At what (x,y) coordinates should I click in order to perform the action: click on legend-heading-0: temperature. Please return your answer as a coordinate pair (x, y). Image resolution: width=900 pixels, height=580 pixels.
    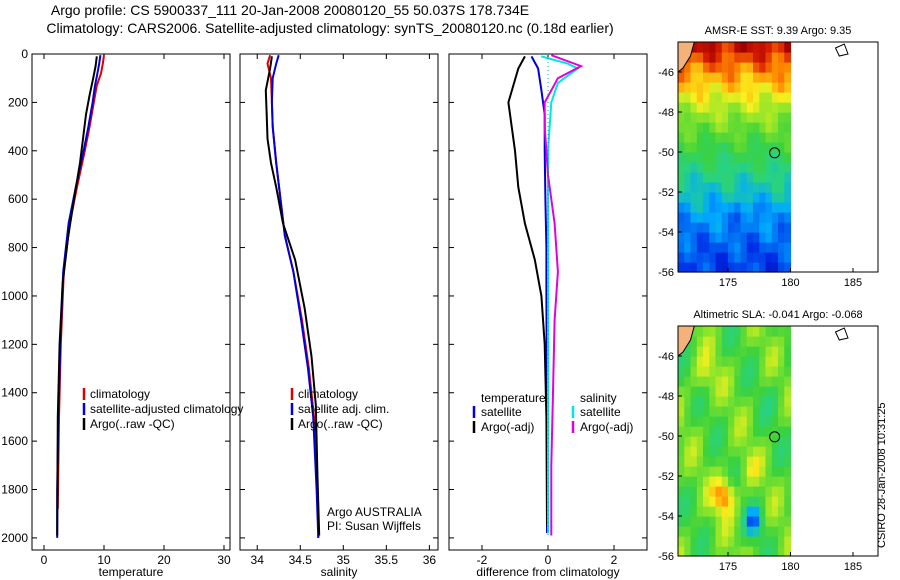
    Looking at the image, I should click on (513, 398).